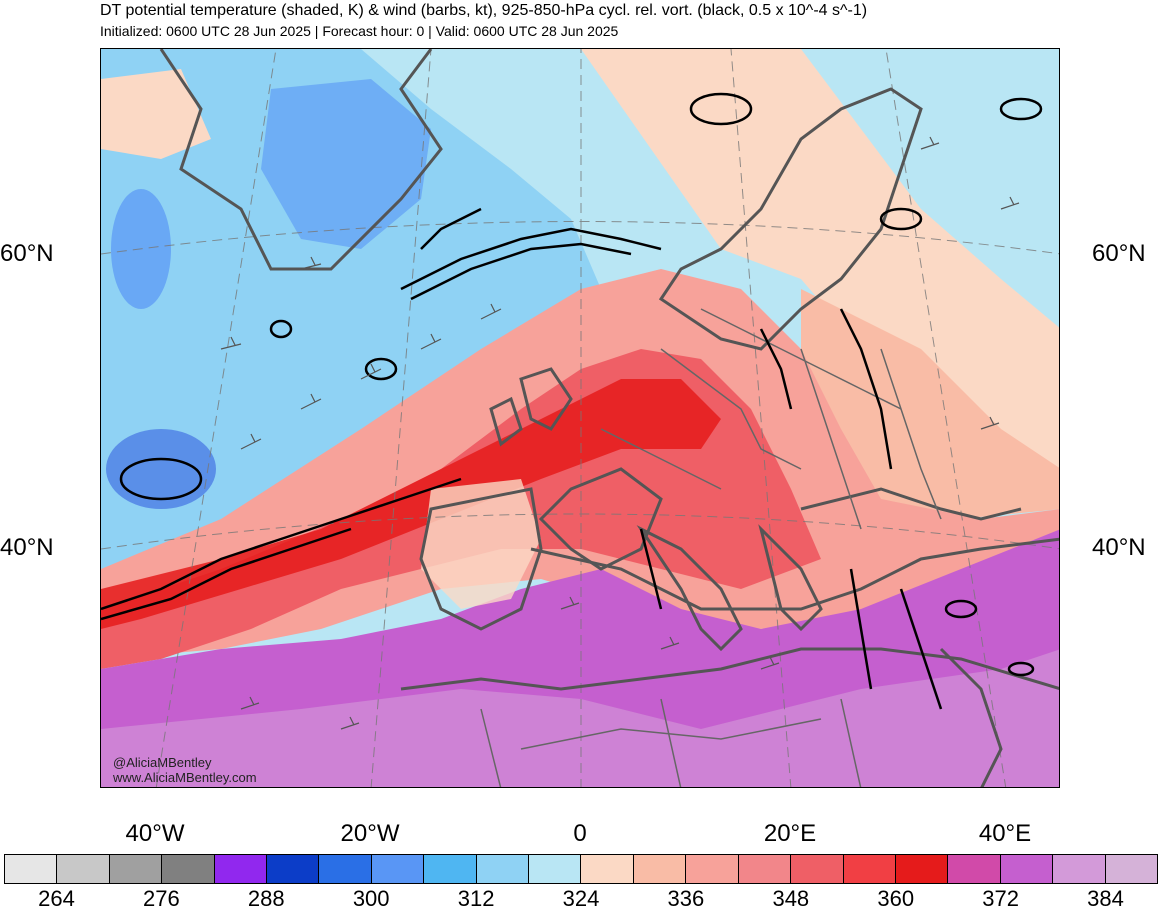 The height and width of the screenshot is (913, 1161). What do you see at coordinates (161, 469) in the screenshot?
I see `cold-core-atlantic` at bounding box center [161, 469].